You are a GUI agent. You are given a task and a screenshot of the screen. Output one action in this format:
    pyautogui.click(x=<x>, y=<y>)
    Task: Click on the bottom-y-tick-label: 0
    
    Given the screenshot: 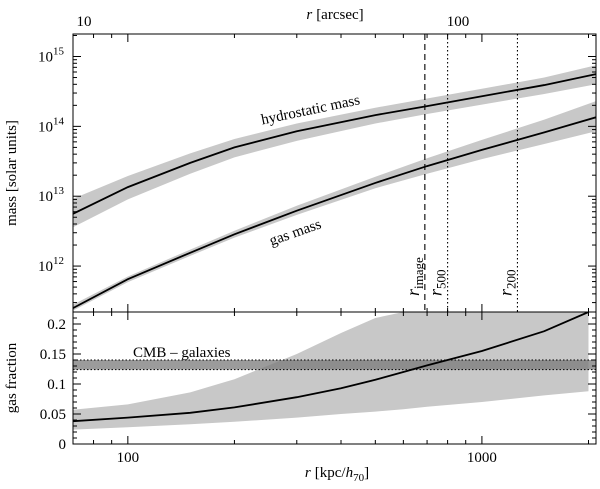 What is the action you would take?
    pyautogui.click(x=63, y=445)
    